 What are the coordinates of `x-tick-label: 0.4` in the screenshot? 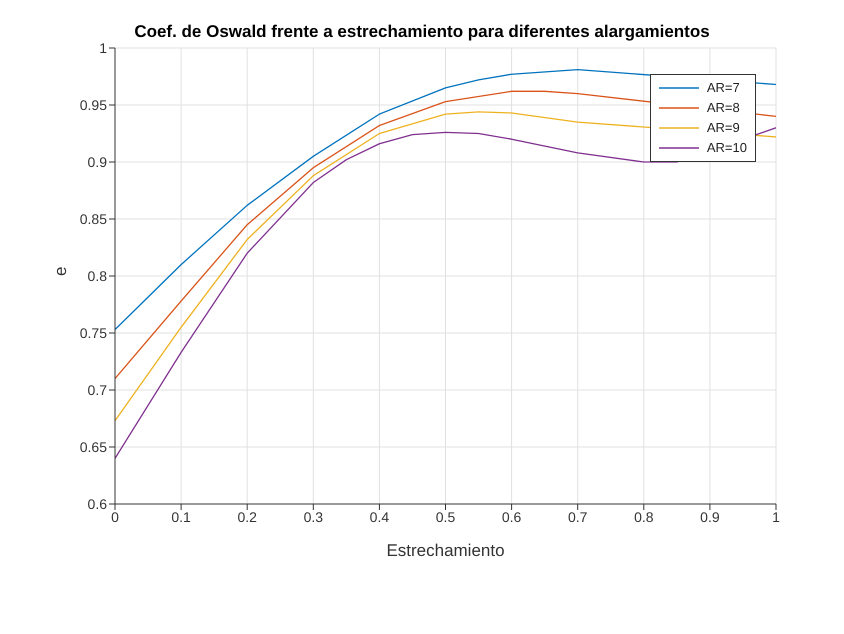 It's located at (380, 516).